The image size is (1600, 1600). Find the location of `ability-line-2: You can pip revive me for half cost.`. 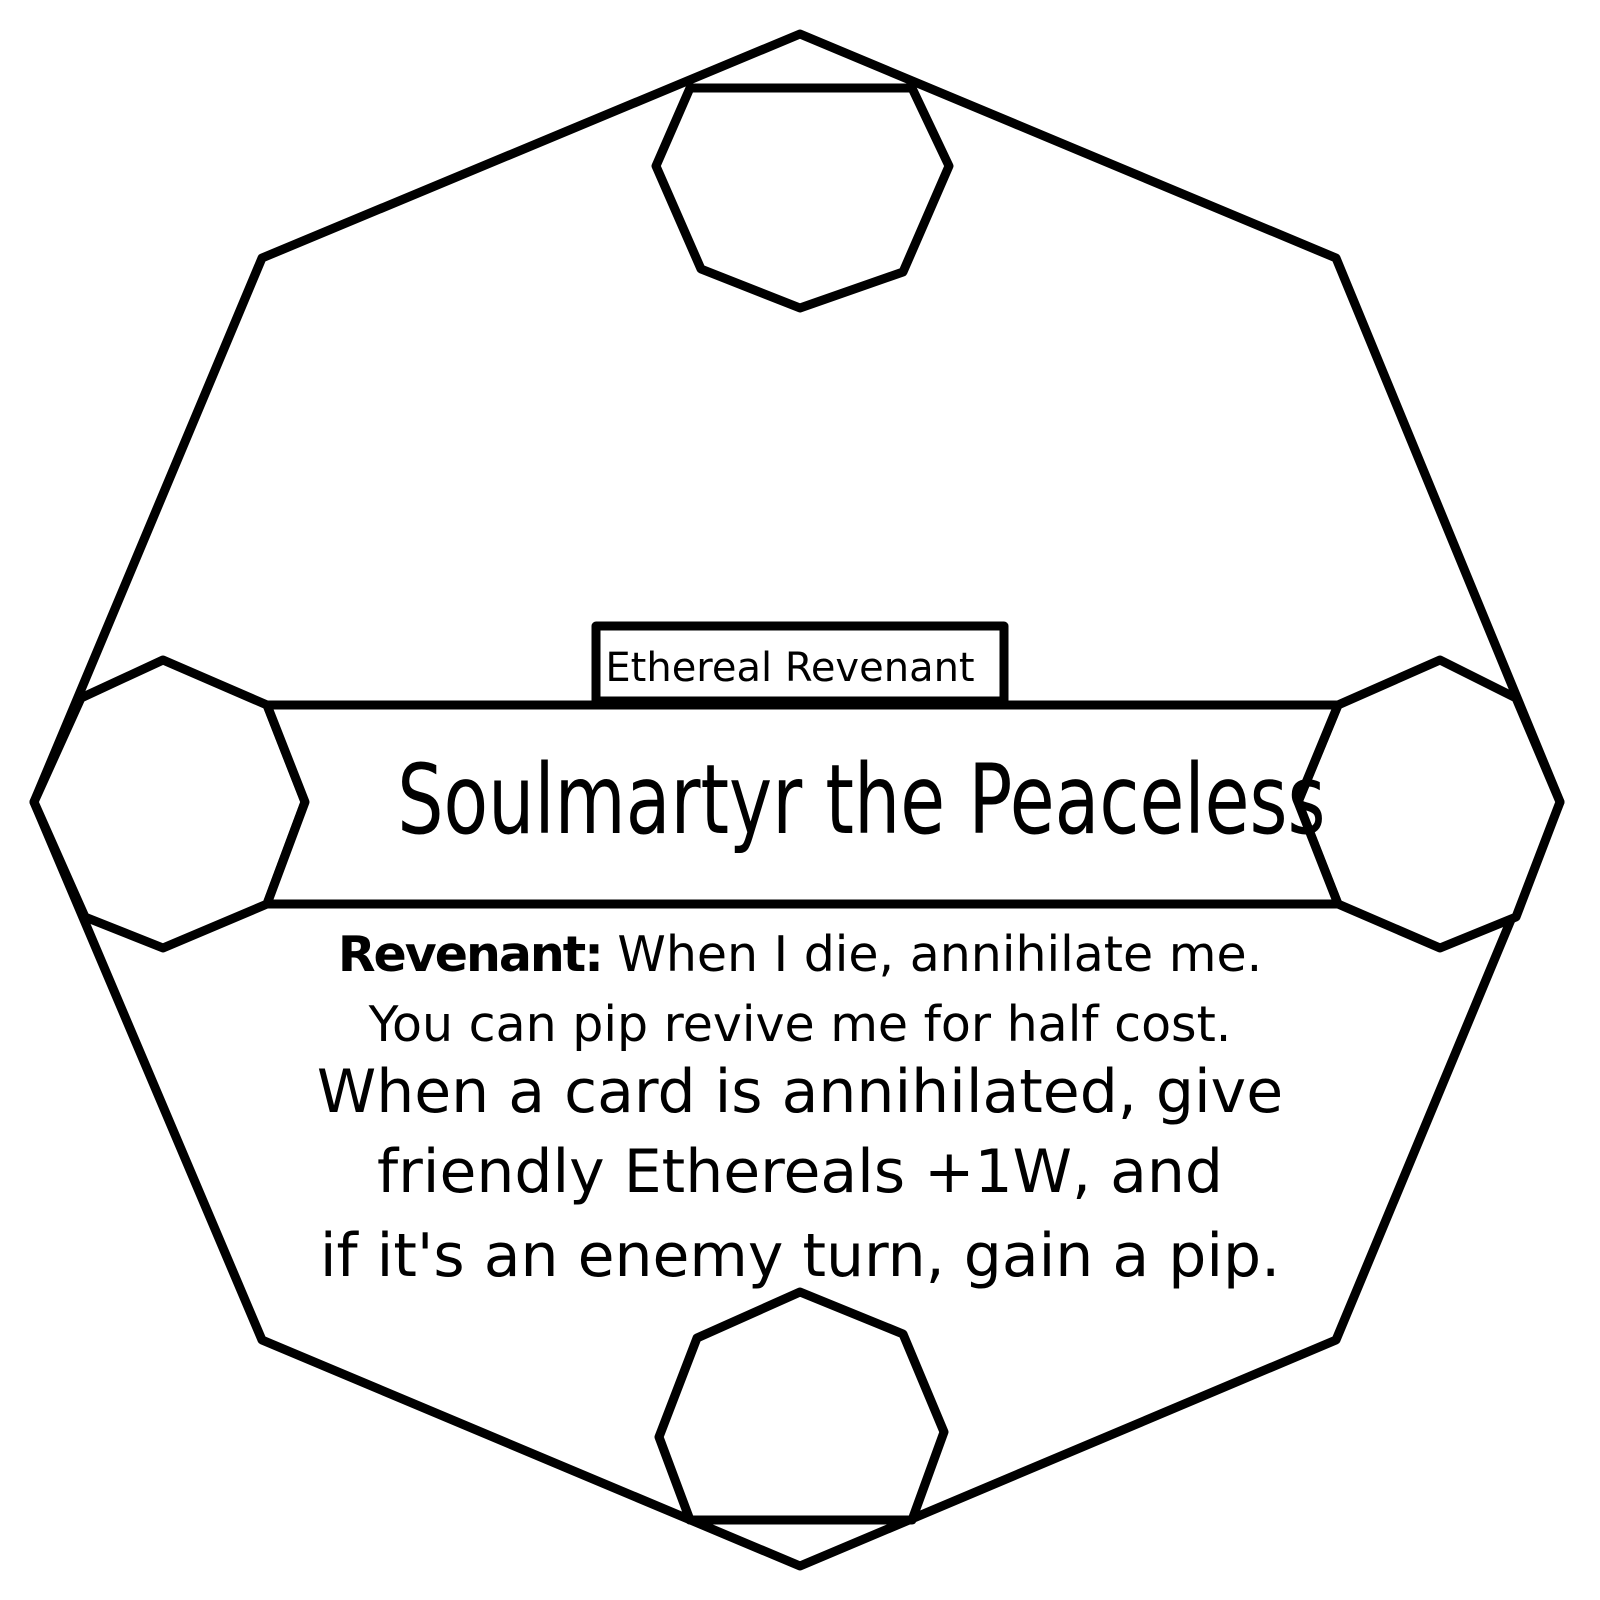

ability-line-2: You can pip revive me for half cost. is located at coordinates (800, 1024).